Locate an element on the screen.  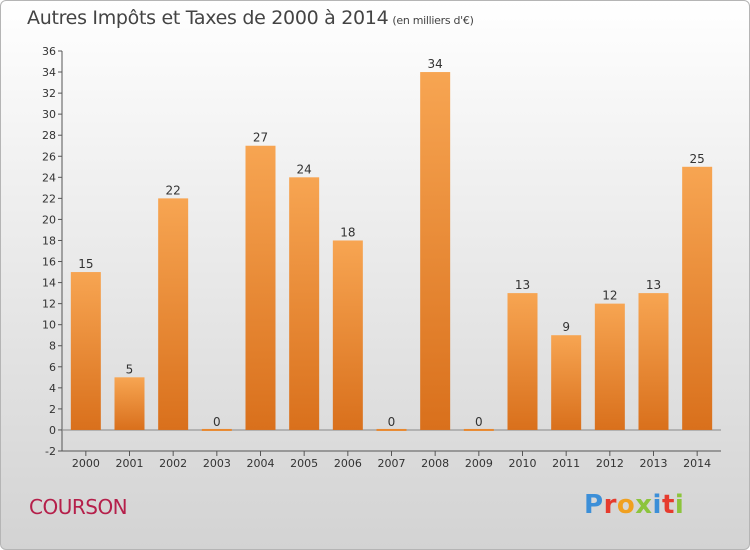
y-tick-label: 34 is located at coordinates (49, 72).